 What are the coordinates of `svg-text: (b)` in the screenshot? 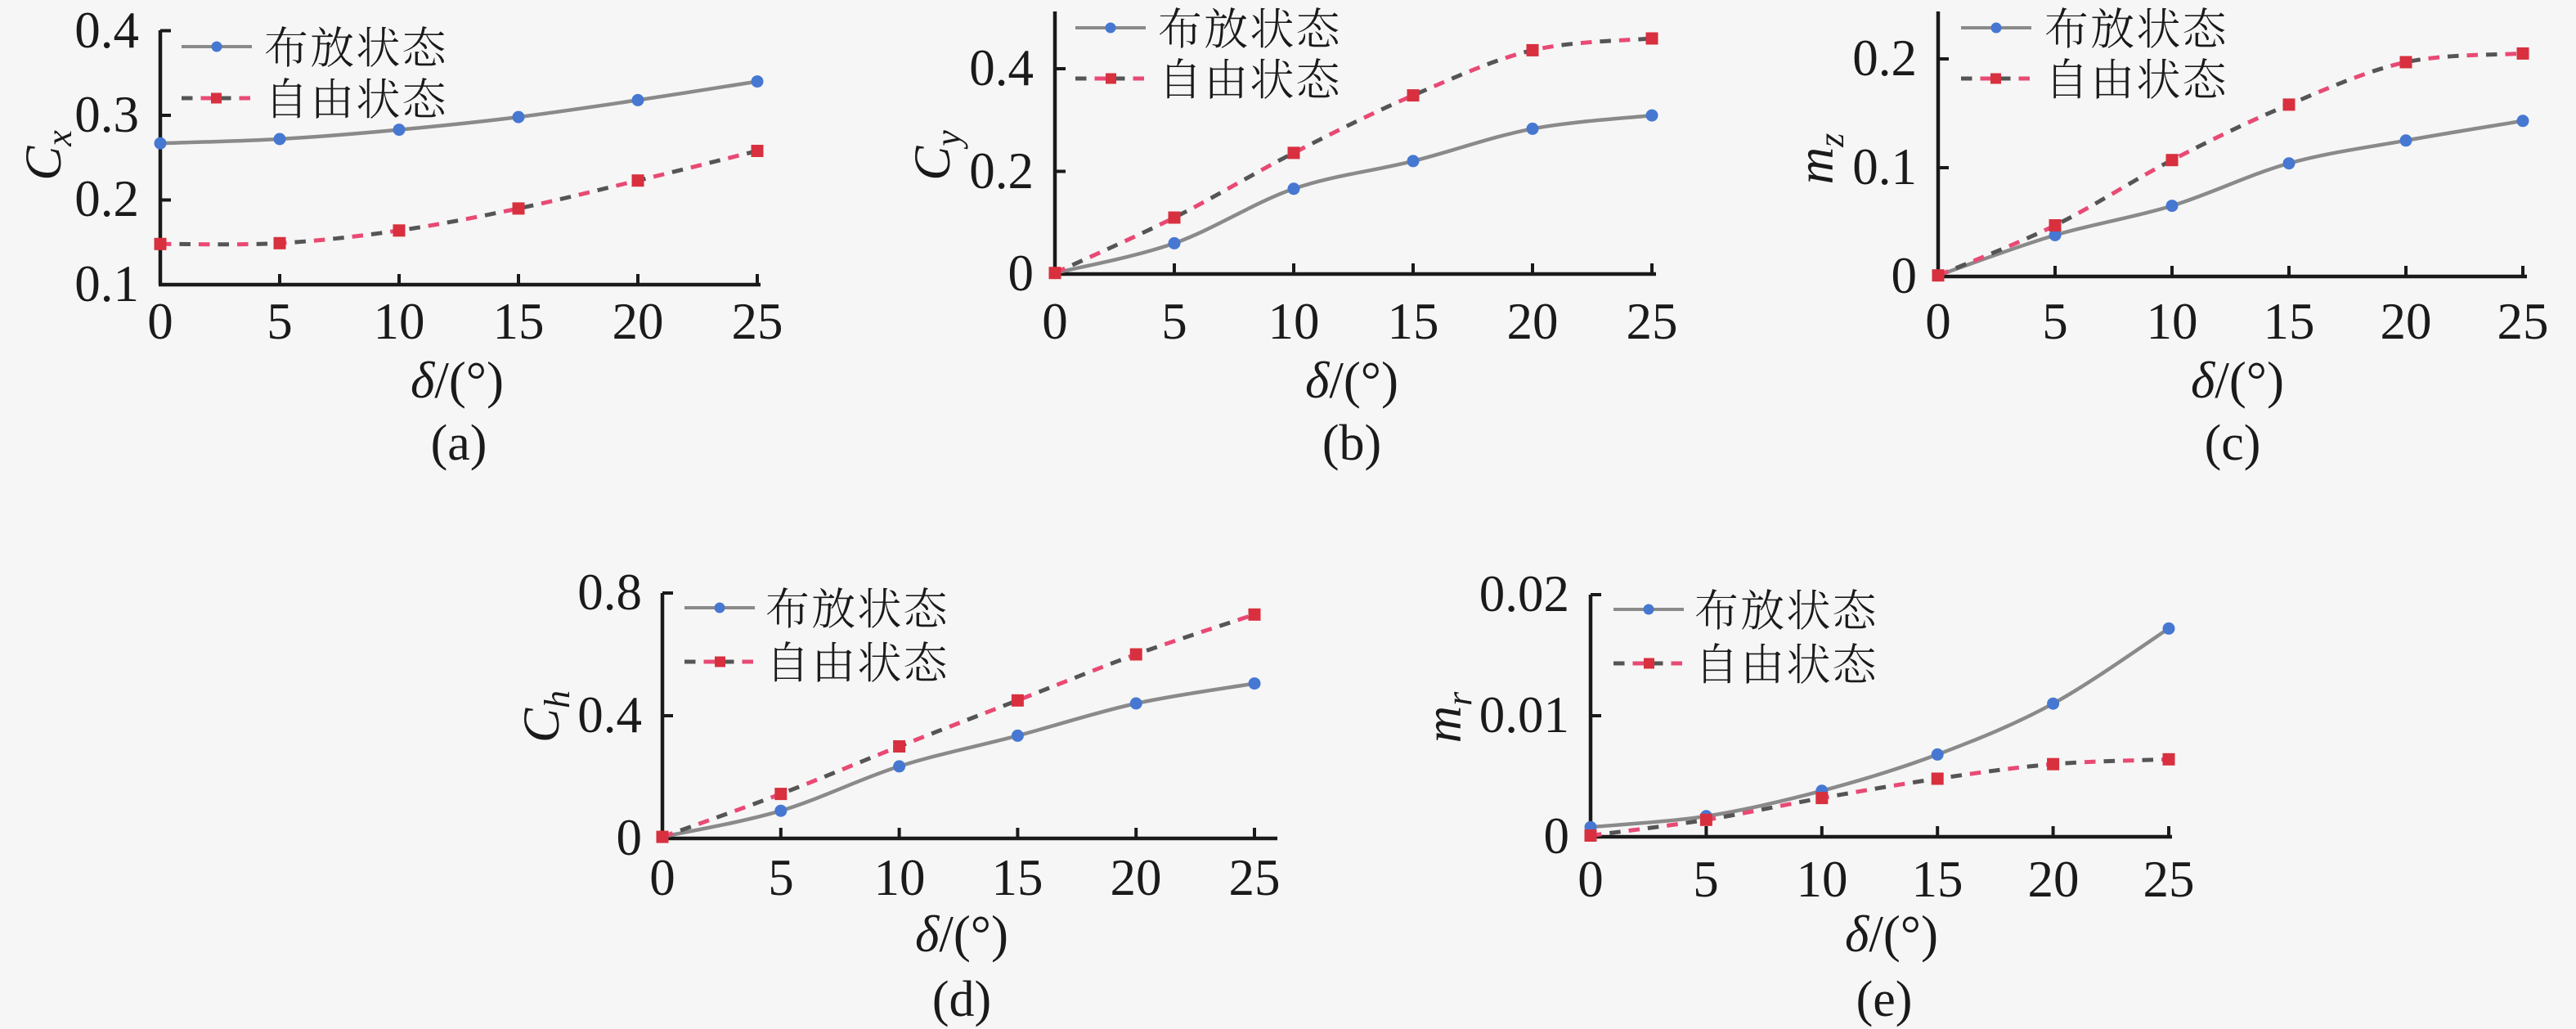 It's located at (1351, 443).